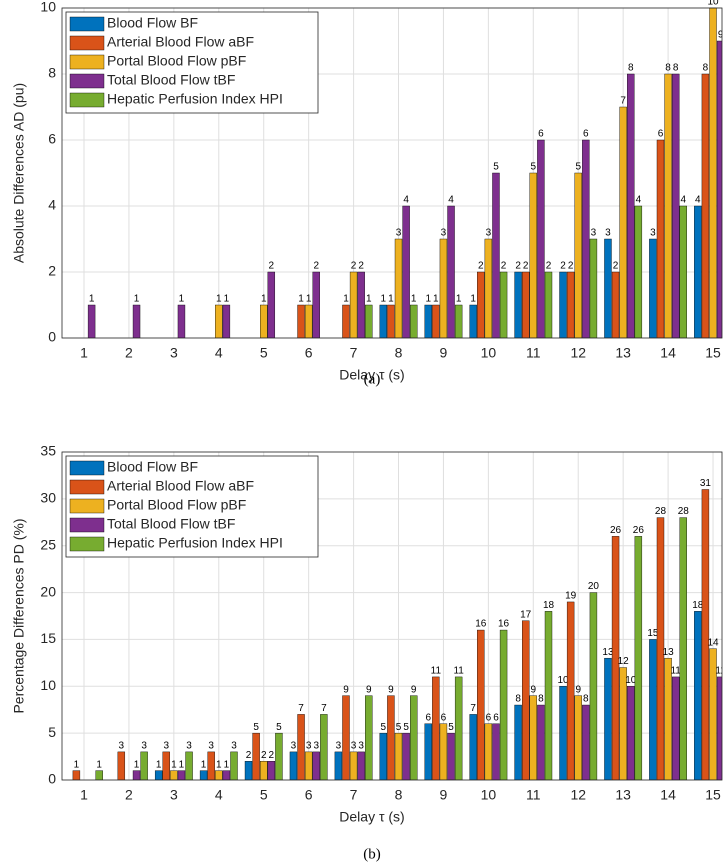 Image resolution: width=725 pixels, height=867 pixels. Describe the element at coordinates (52, 271) in the screenshot. I see `y-tick-label: 2` at that location.